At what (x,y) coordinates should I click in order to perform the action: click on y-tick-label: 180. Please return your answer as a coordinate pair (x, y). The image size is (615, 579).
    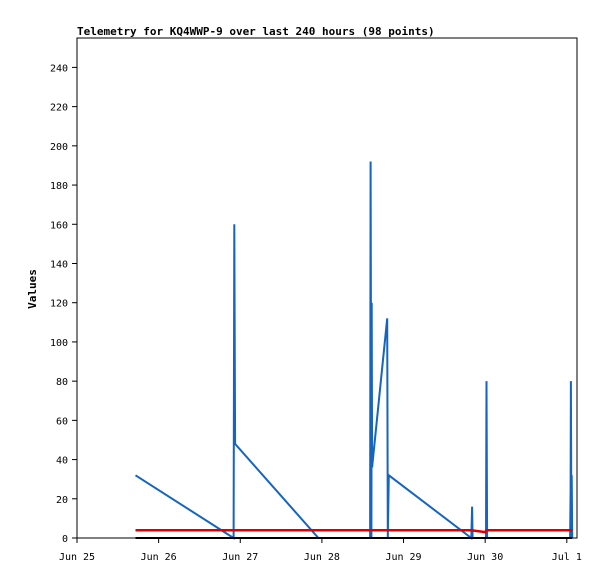
    Looking at the image, I should click on (59, 186).